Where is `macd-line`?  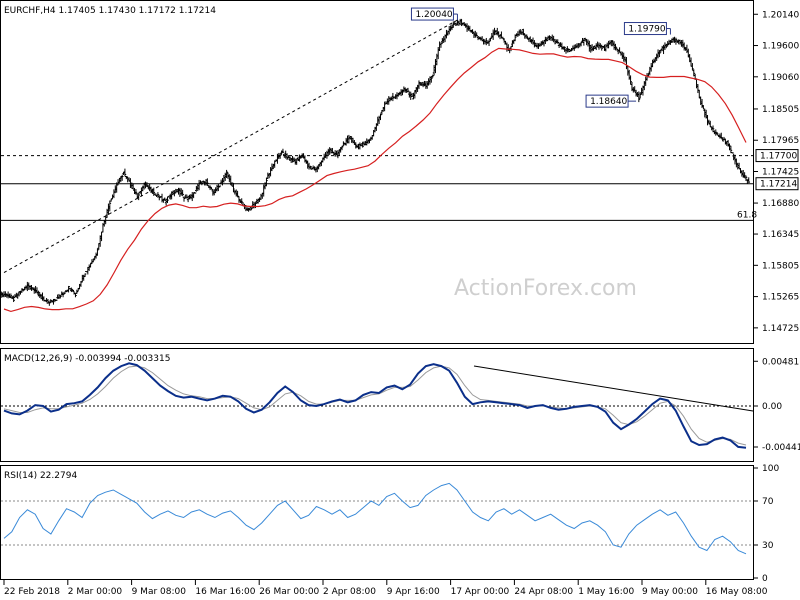
macd-line is located at coordinates (375, 405).